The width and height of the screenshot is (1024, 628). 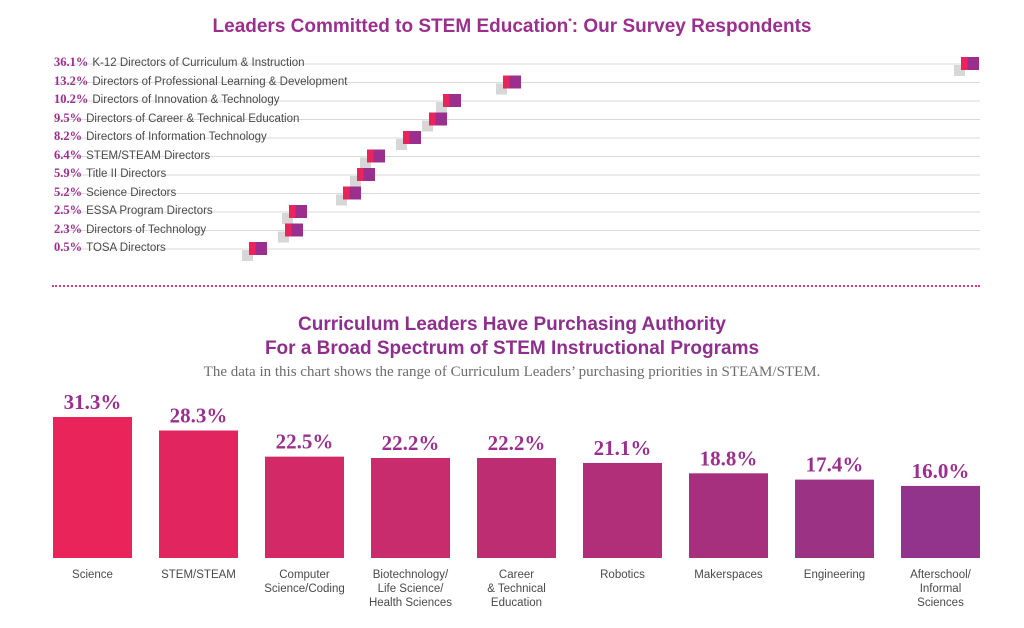 I want to click on bar-category-label: Career & Technical Education, so click(x=516, y=589).